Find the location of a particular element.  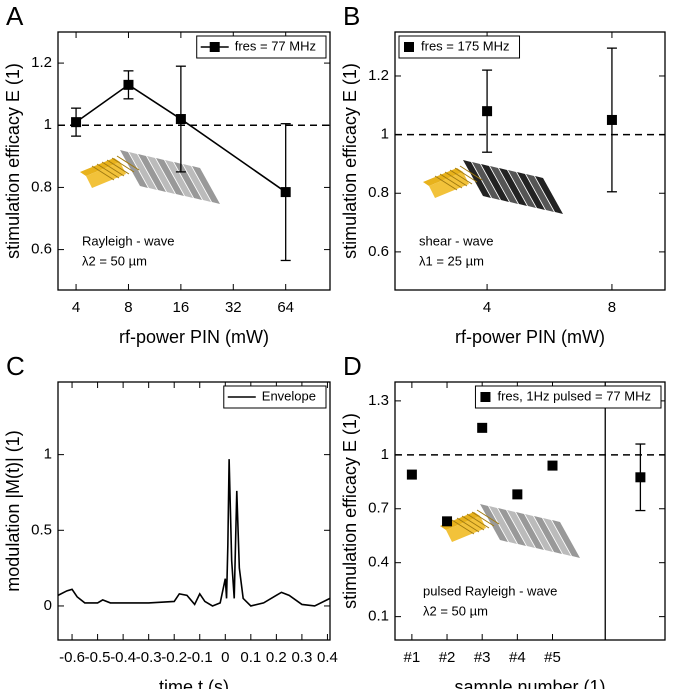

y-tick-label: 0.5 is located at coordinates (41, 529).